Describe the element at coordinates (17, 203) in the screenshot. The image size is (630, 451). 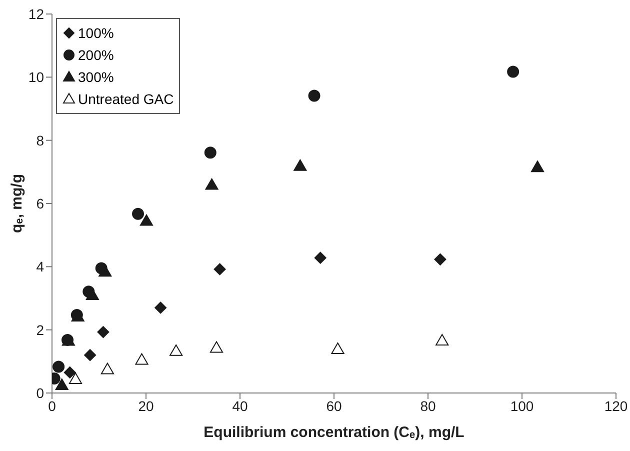
I see `y-axis-title: qₑ, mg/g` at that location.